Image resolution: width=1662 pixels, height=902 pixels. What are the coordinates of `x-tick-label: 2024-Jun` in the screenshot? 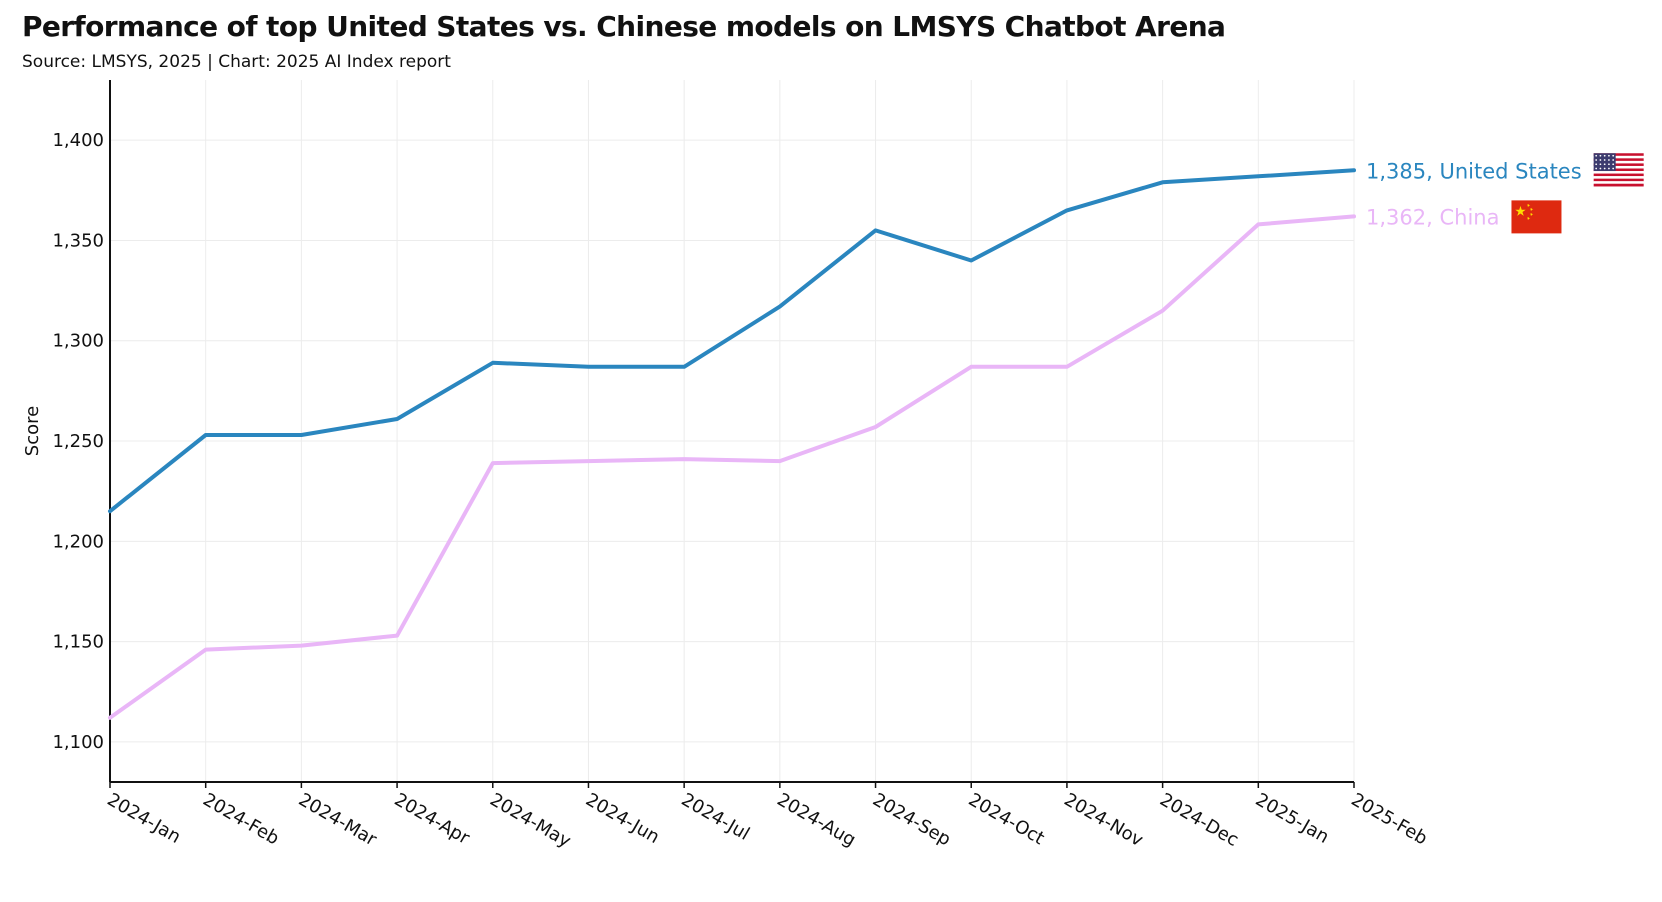 It's located at (622, 818).